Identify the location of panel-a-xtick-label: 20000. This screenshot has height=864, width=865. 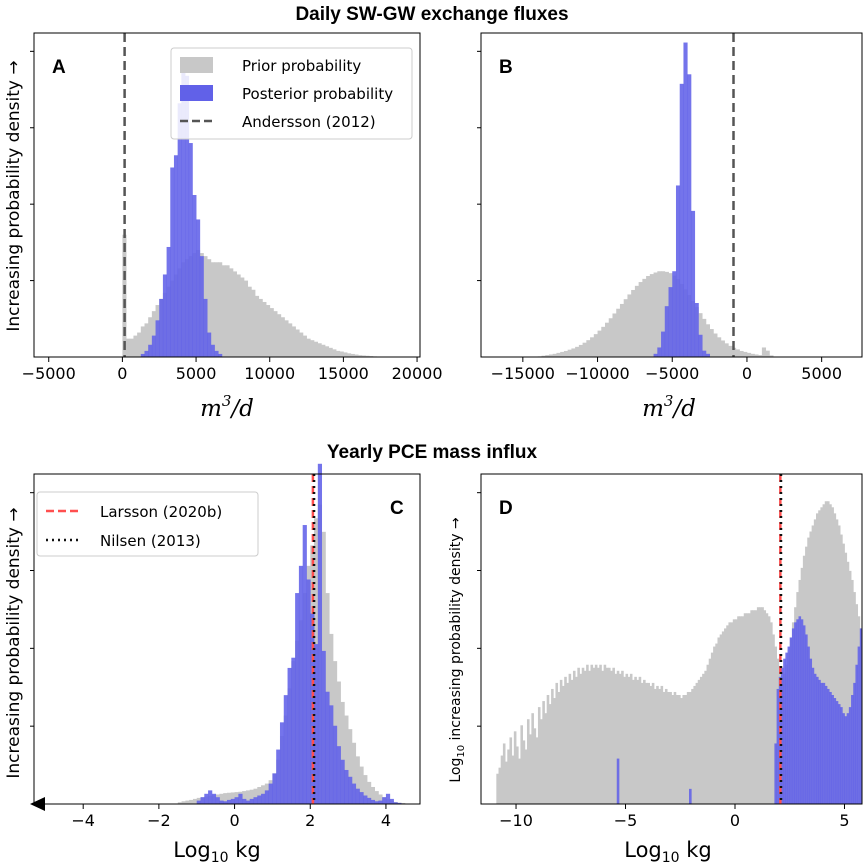
(417, 373).